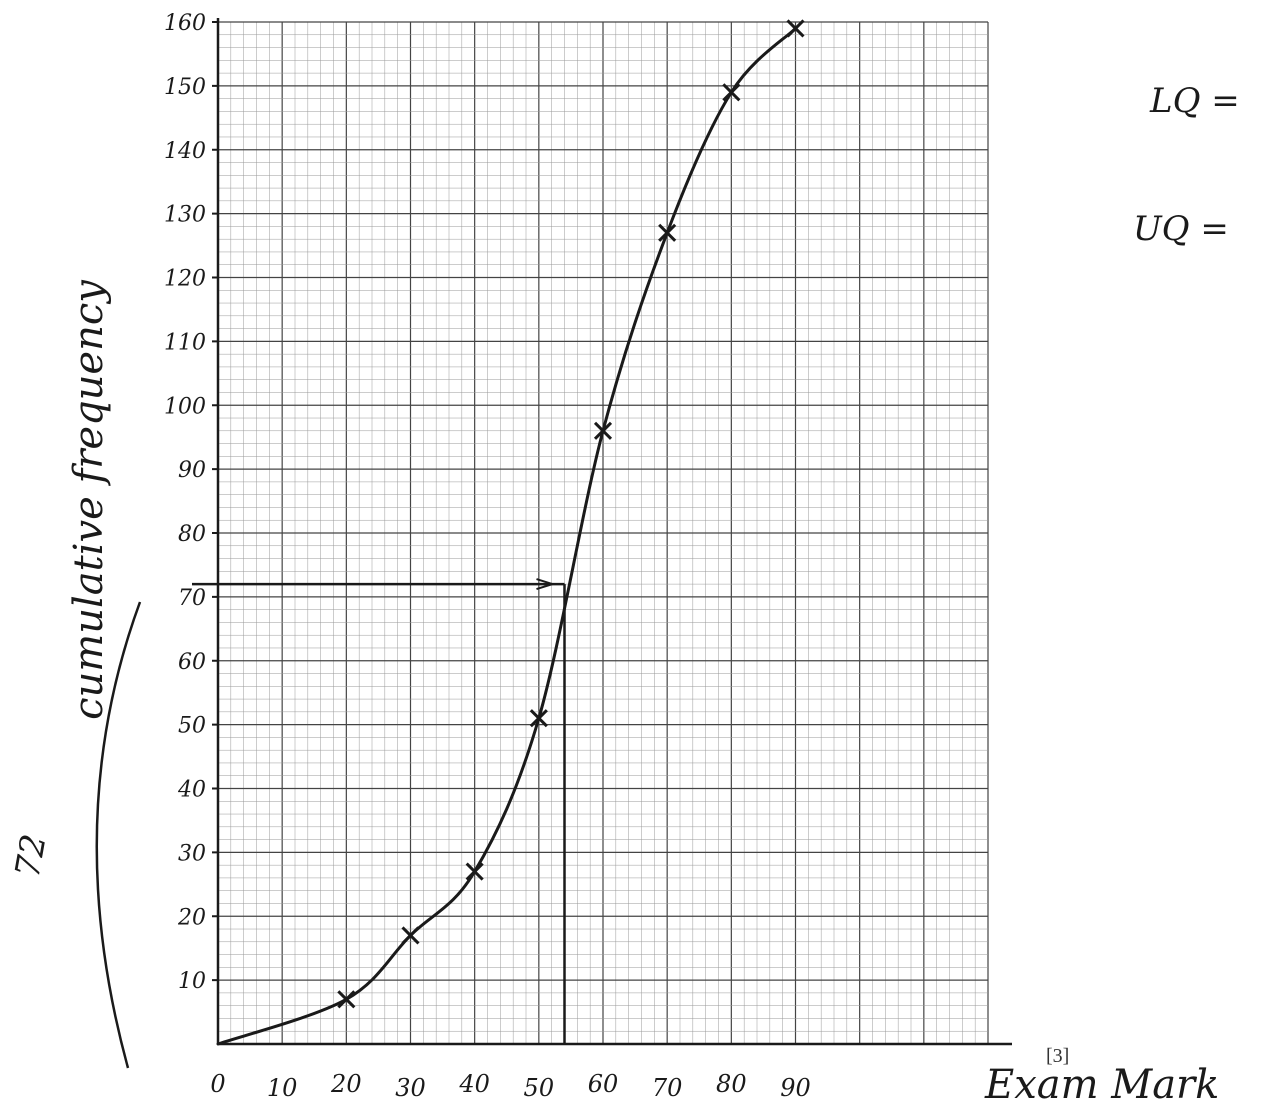  Describe the element at coordinates (282, 1088) in the screenshot. I see `x-tick-label: 10` at that location.